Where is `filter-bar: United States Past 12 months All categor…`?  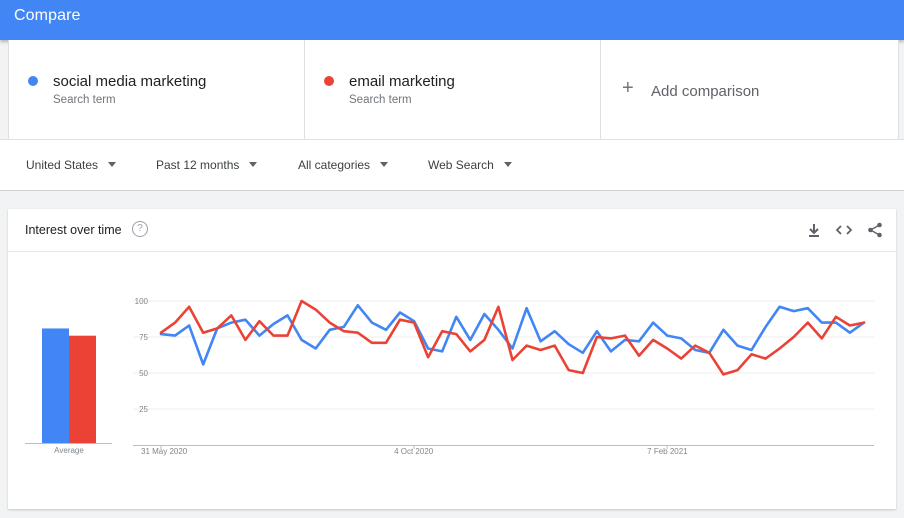 filter-bar: United States Past 12 months All categor… is located at coordinates (452, 165).